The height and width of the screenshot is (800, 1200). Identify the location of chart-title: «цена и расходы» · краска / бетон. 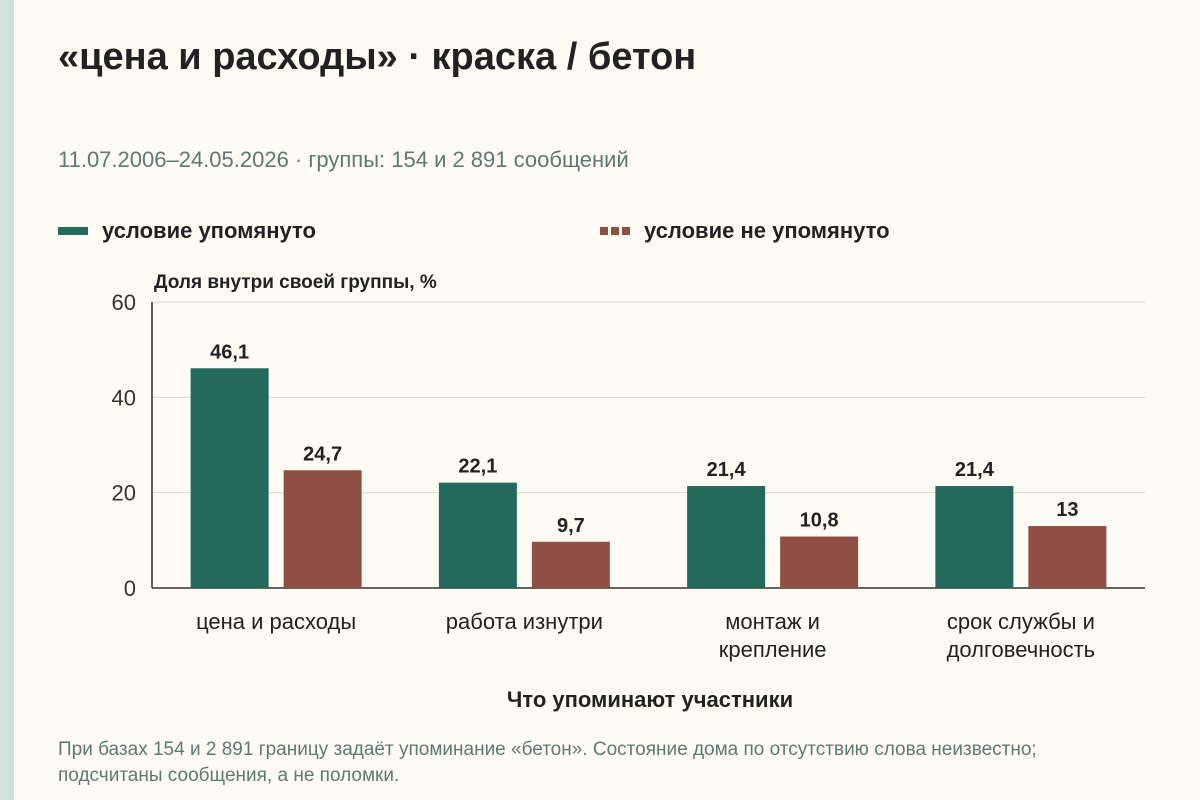
(377, 57).